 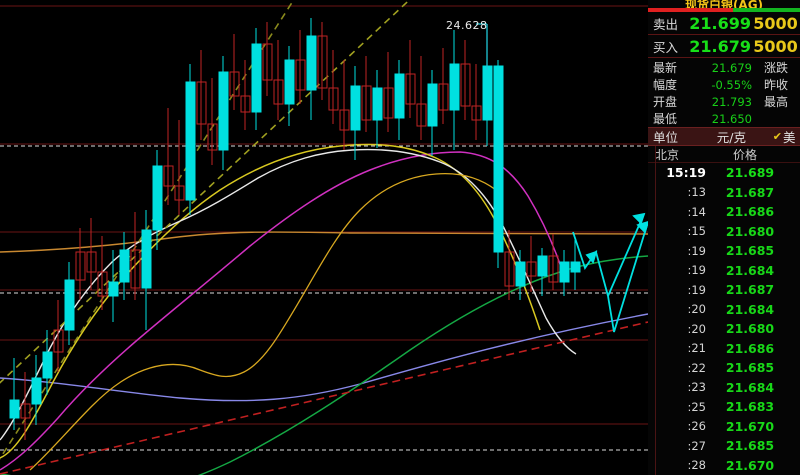 What do you see at coordinates (724, 212) in the screenshot?
I see `tick-row: :14 21.686` at bounding box center [724, 212].